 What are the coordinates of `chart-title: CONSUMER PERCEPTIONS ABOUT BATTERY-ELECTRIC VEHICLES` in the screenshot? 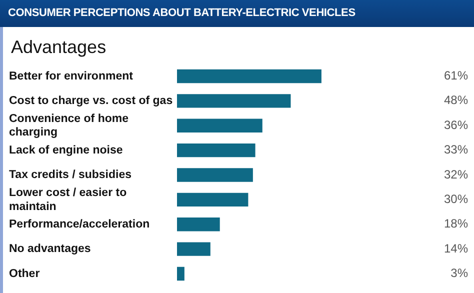 It's located at (237, 13).